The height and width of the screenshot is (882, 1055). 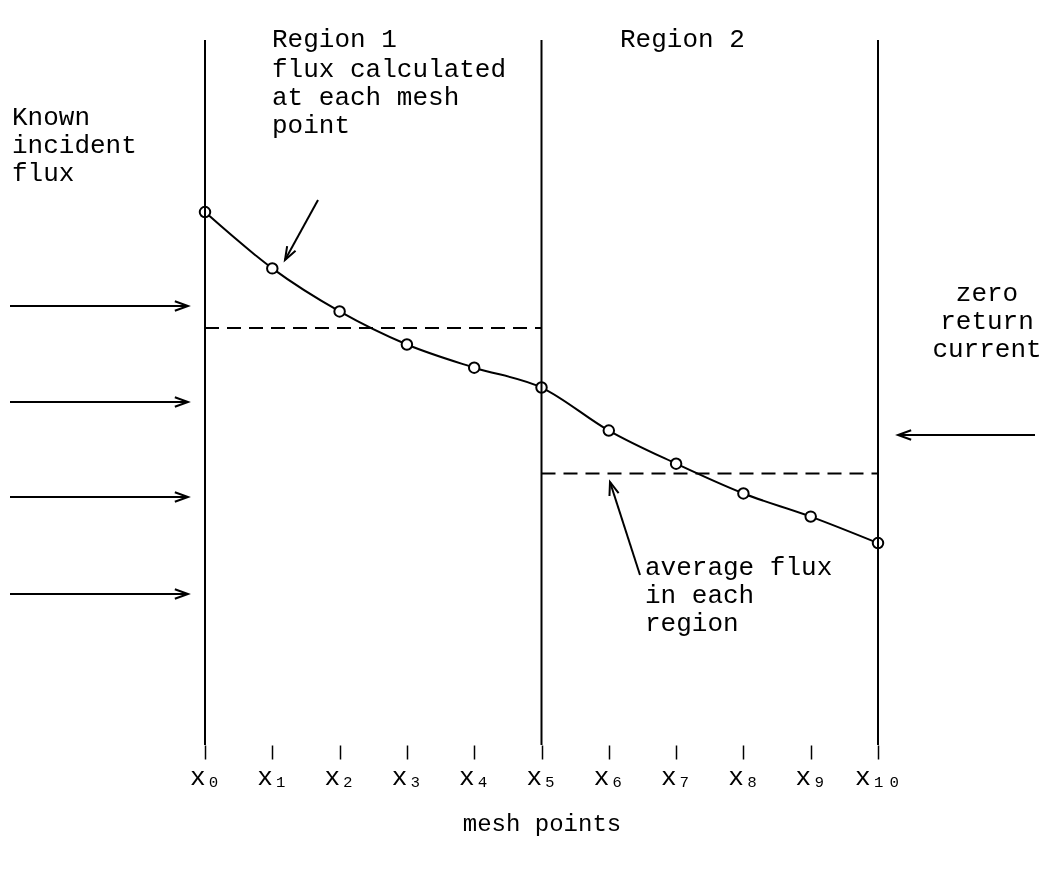 I want to click on x-tick-label: x₆, so click(x=609, y=777).